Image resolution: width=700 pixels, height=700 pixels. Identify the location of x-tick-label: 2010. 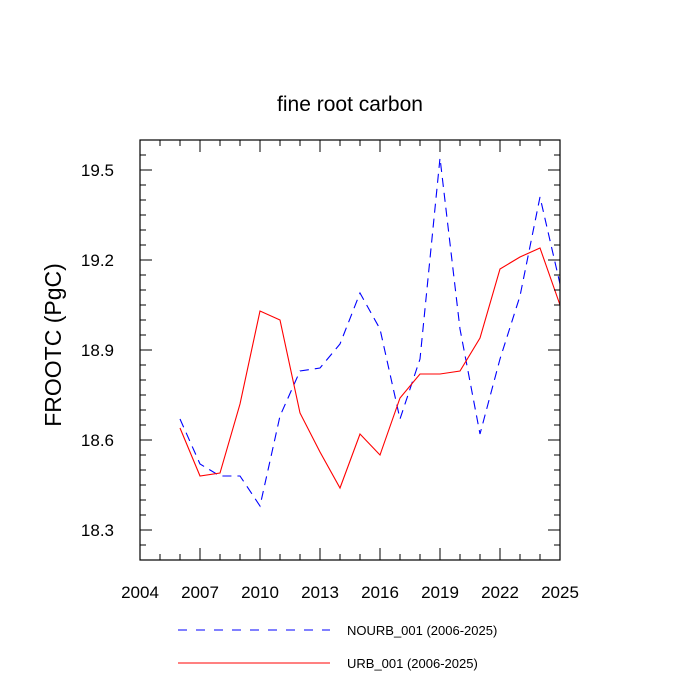
(260, 592).